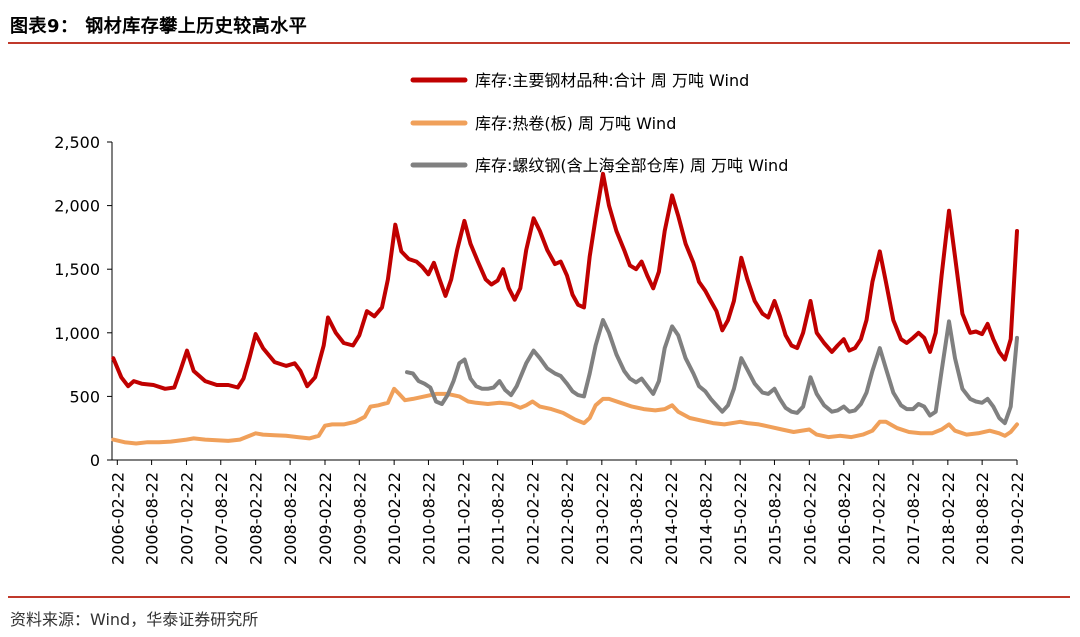 This screenshot has width=1080, height=637. Describe the element at coordinates (186, 518) in the screenshot. I see `x-tick-label: 2007-02-22` at that location.